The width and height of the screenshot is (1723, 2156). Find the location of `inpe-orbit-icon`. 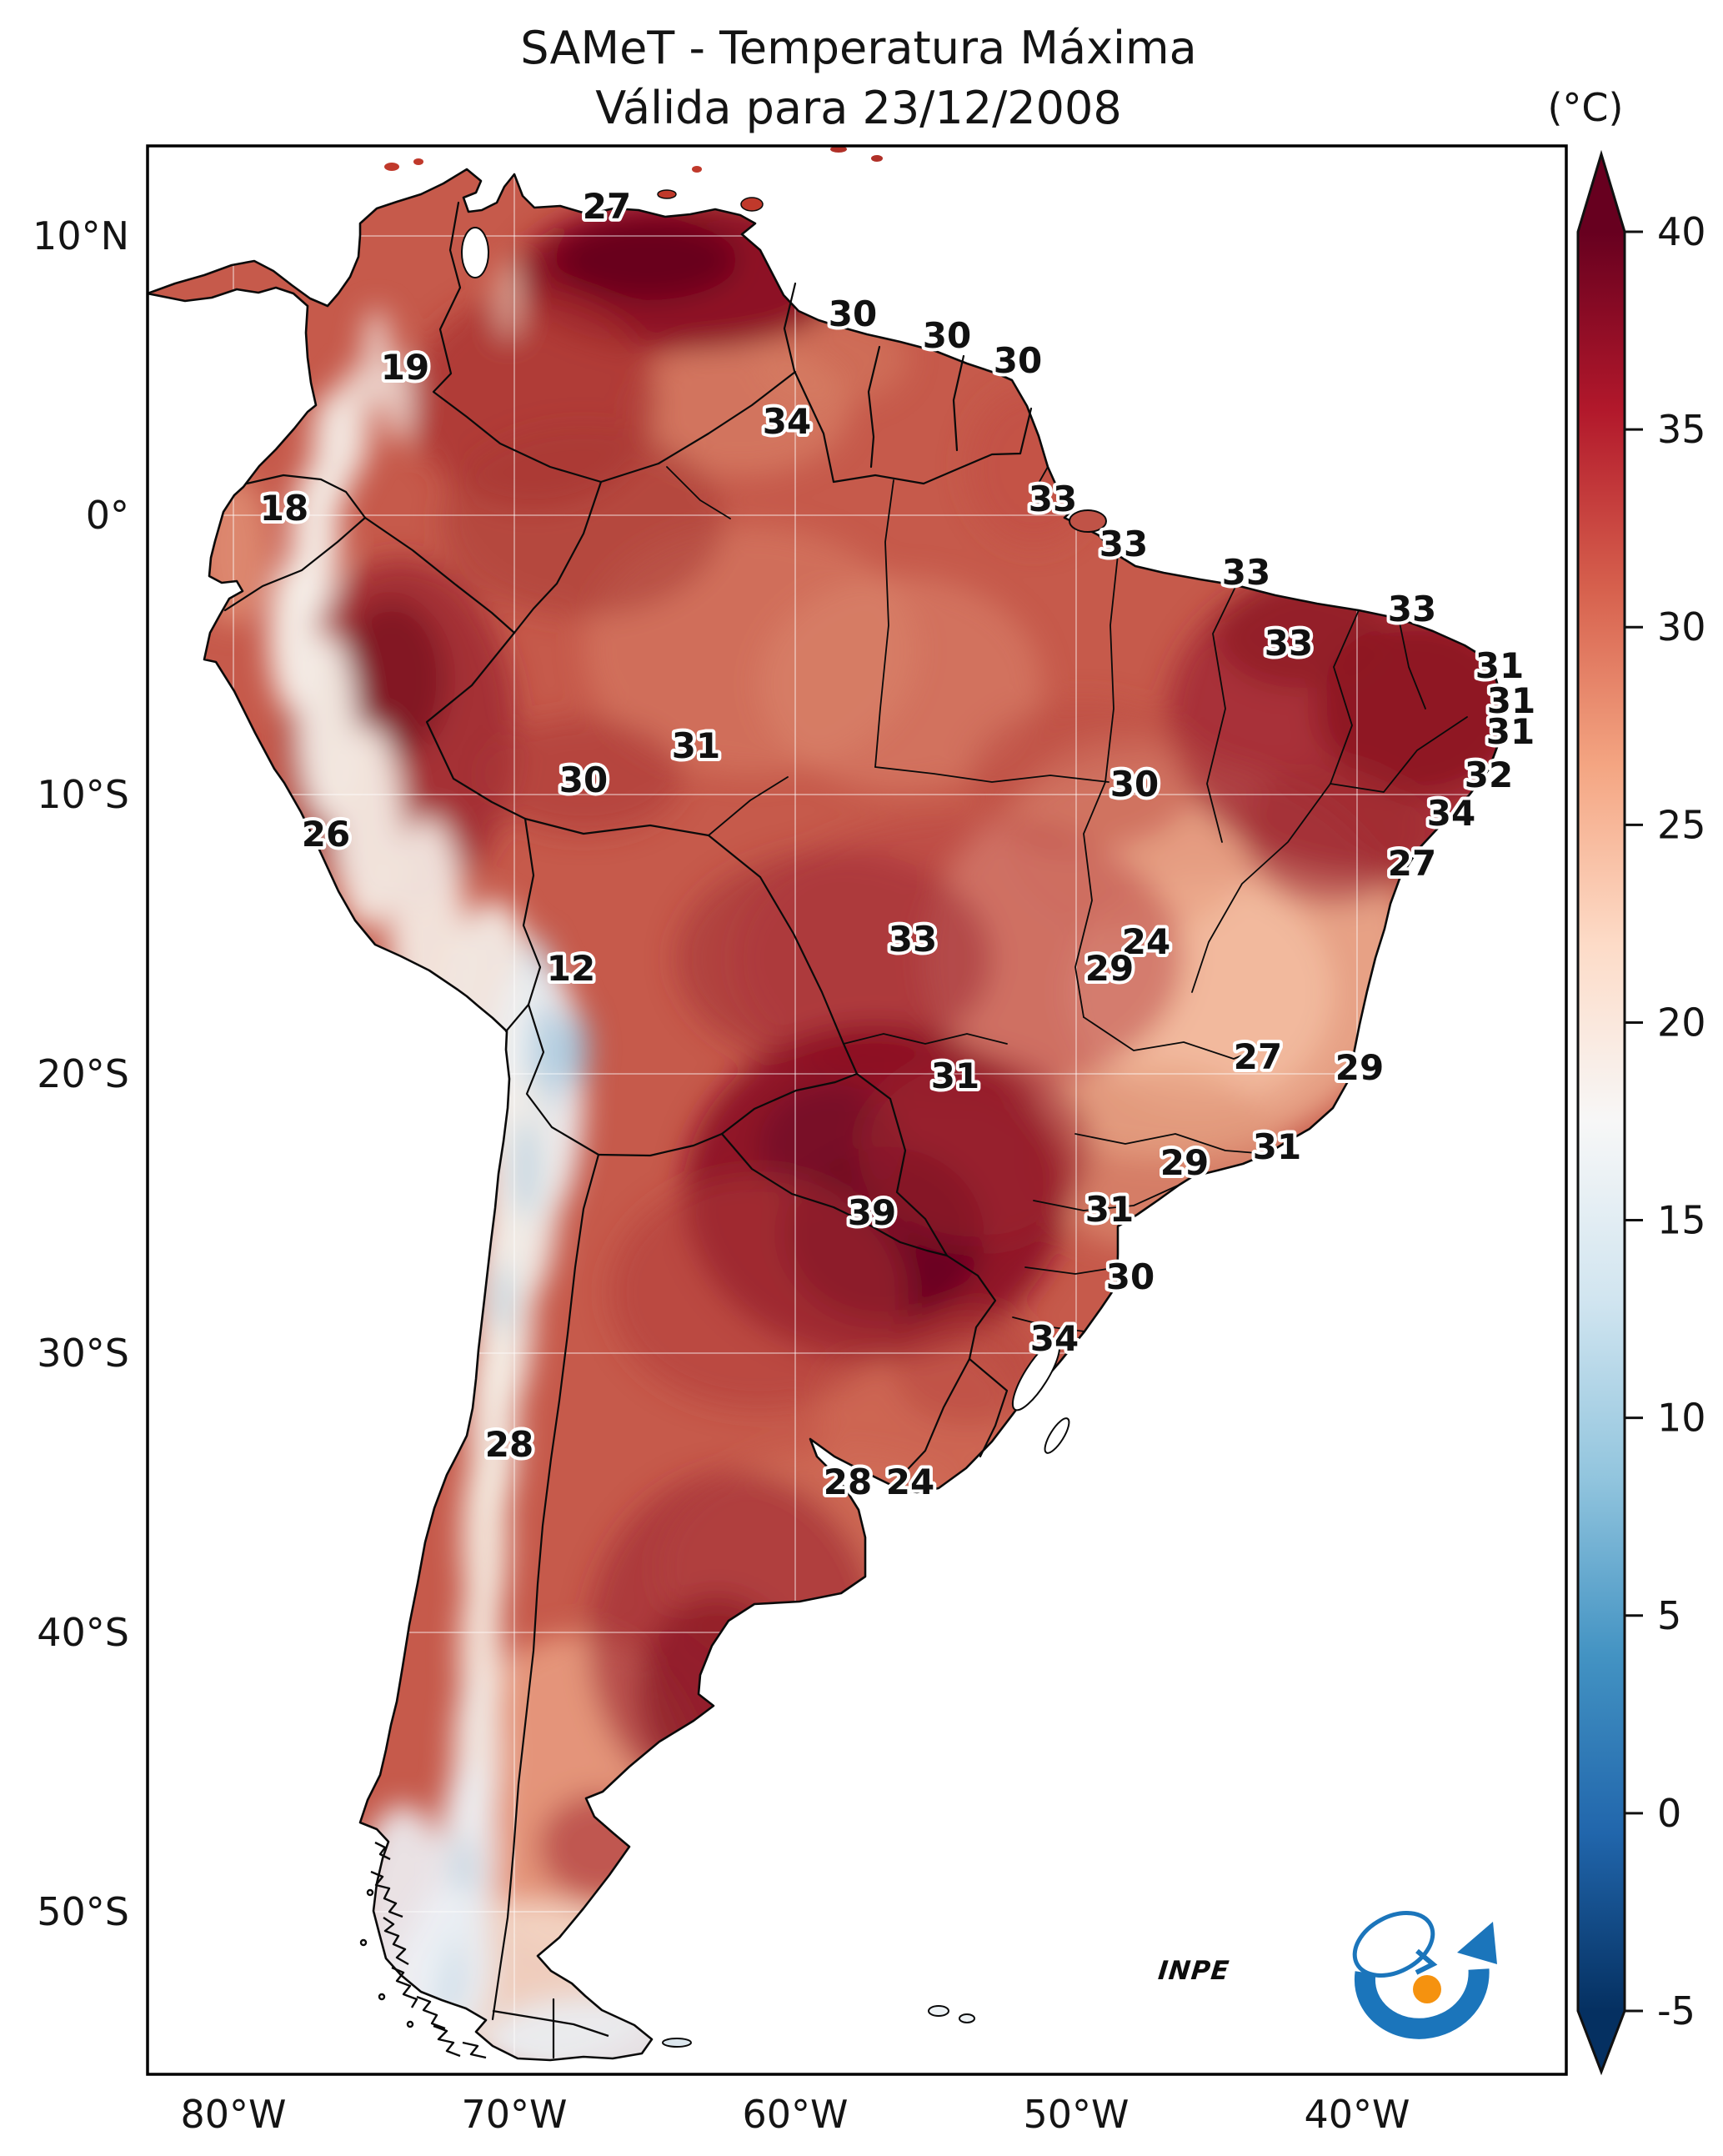

inpe-orbit-icon is located at coordinates (1393, 1944).